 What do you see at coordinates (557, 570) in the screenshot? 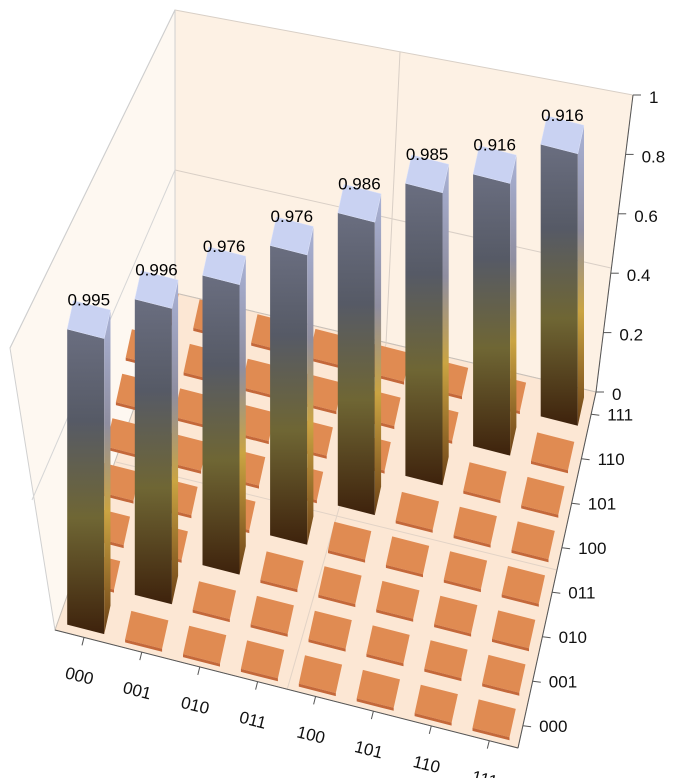
I see `y-axis-line` at bounding box center [557, 570].